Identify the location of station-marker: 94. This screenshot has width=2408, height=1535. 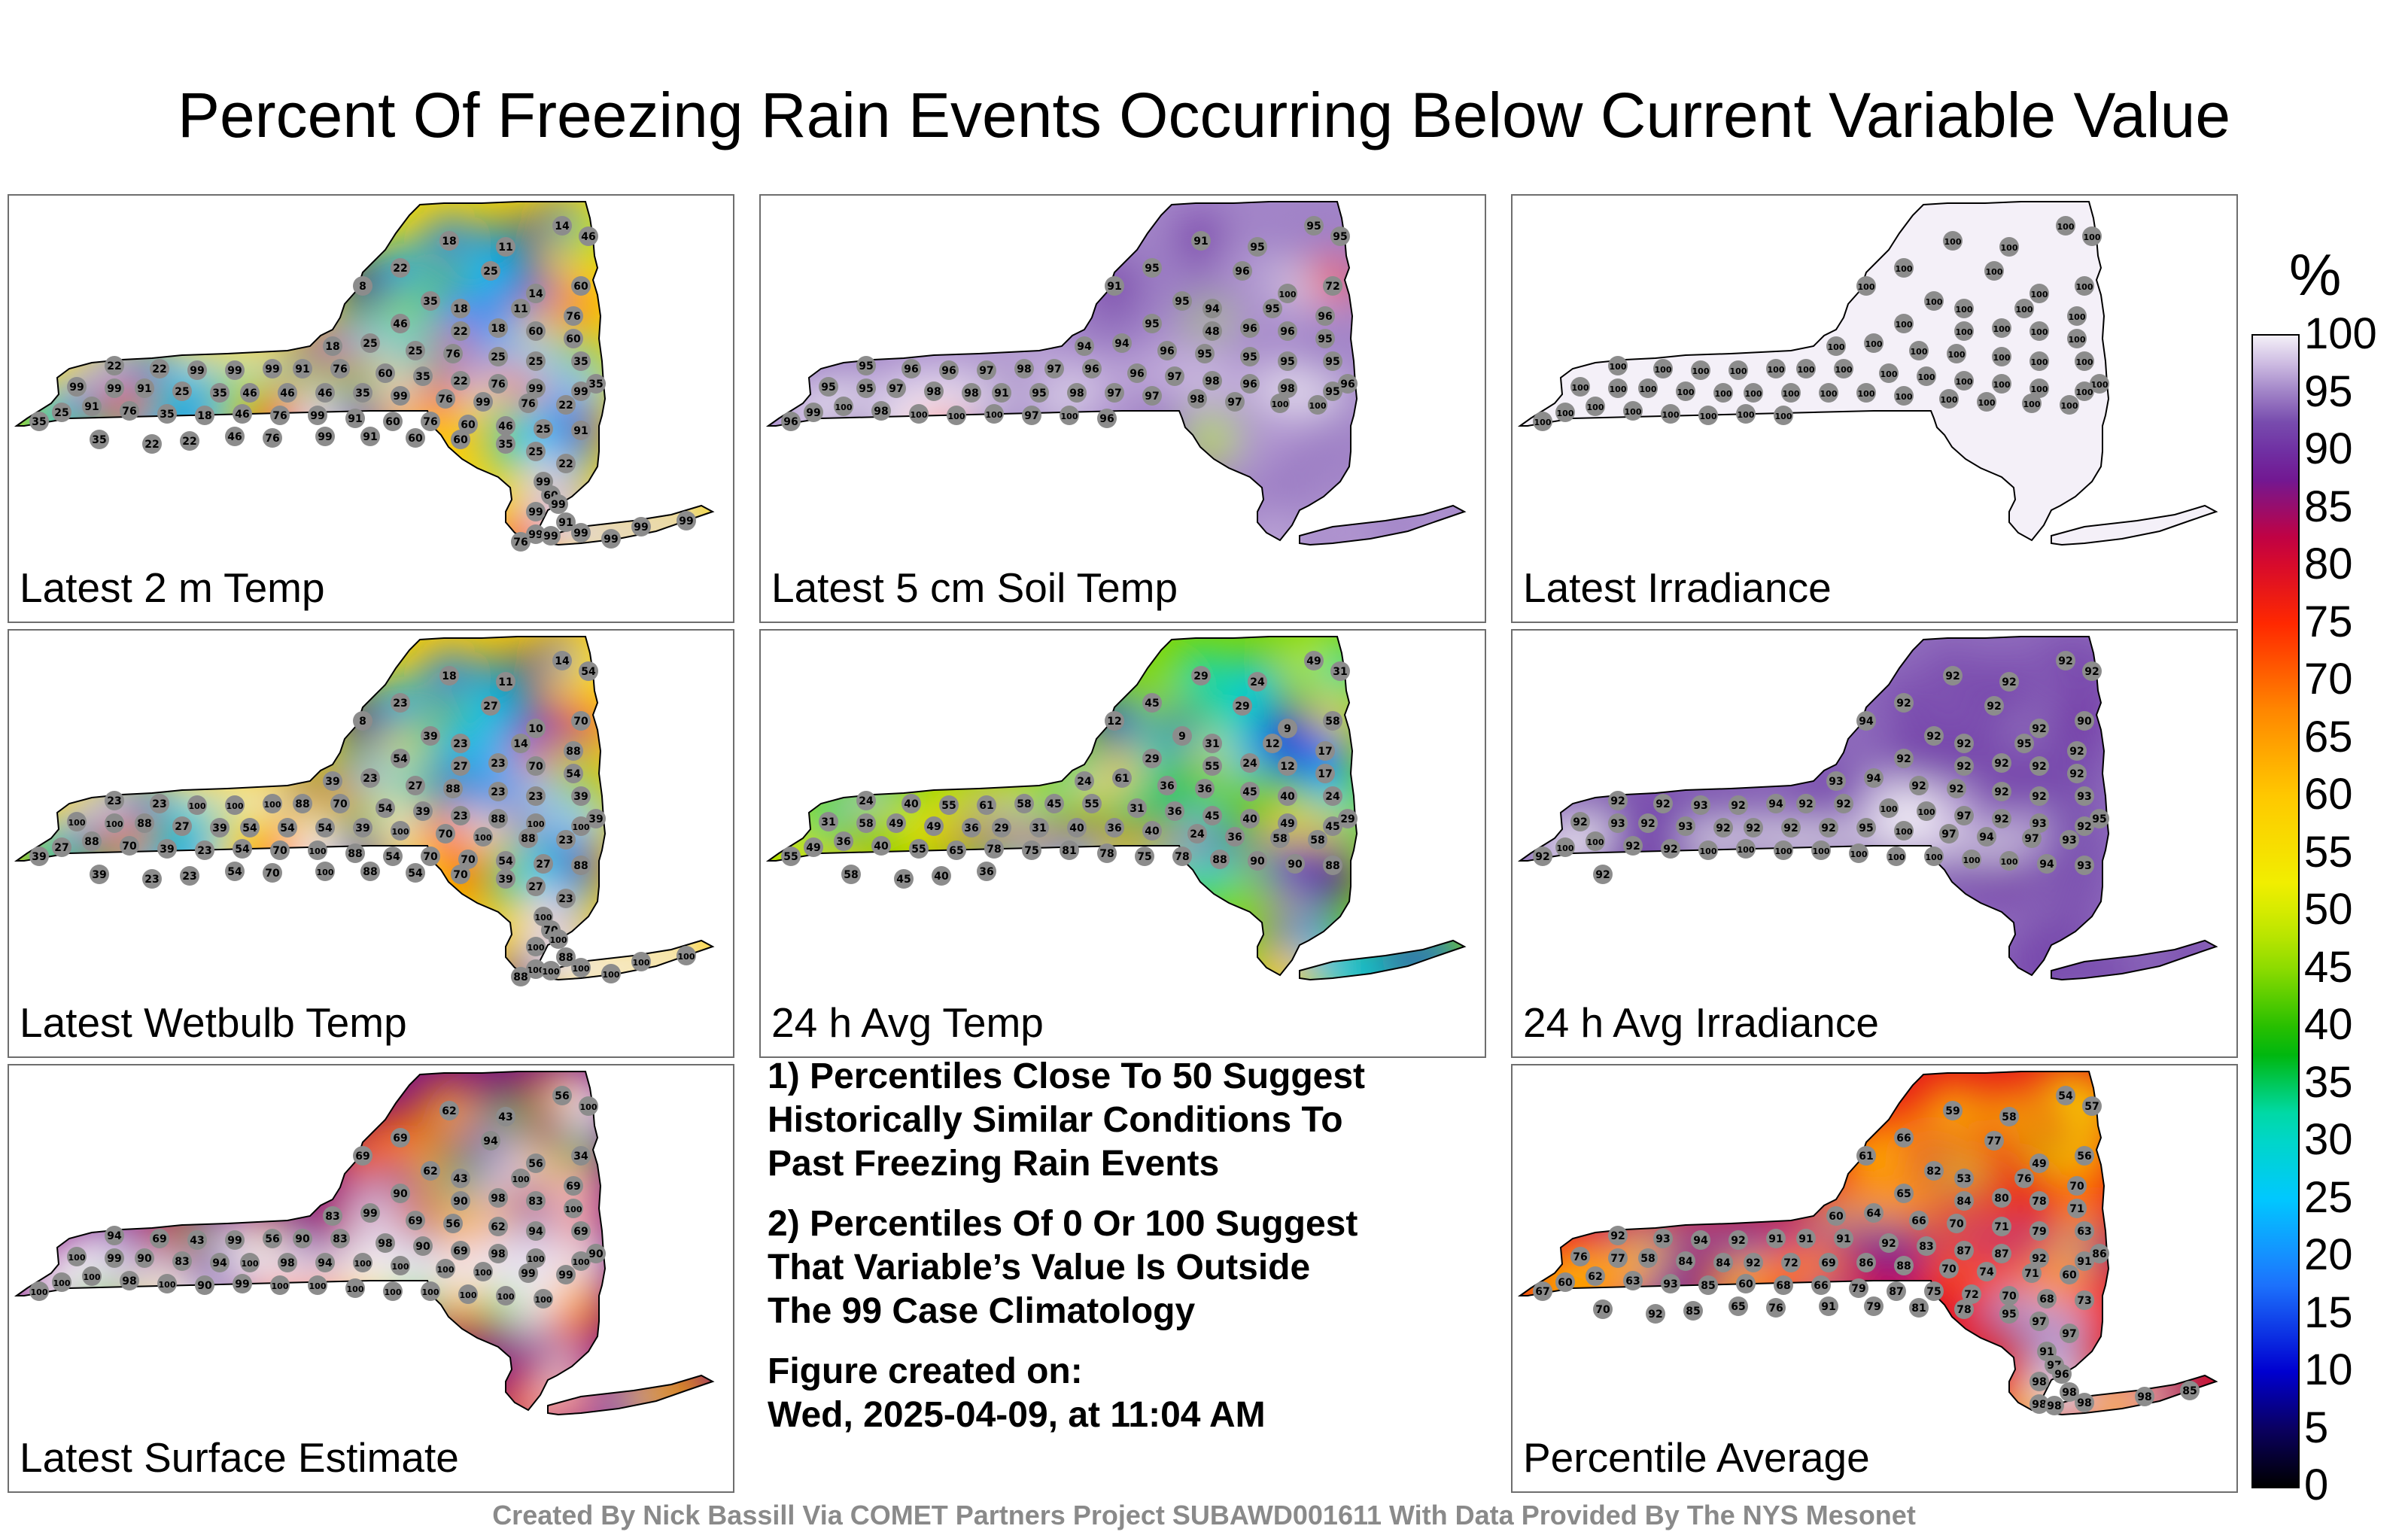
(536, 1231).